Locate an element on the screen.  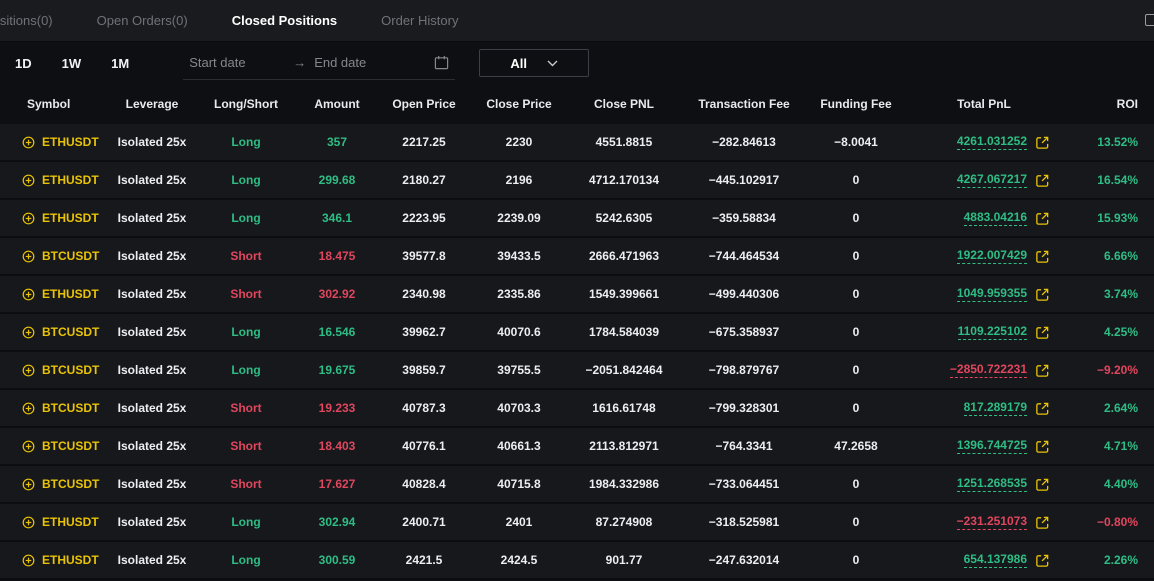
total-pnl-link: 4261.031252 is located at coordinates (991, 142).